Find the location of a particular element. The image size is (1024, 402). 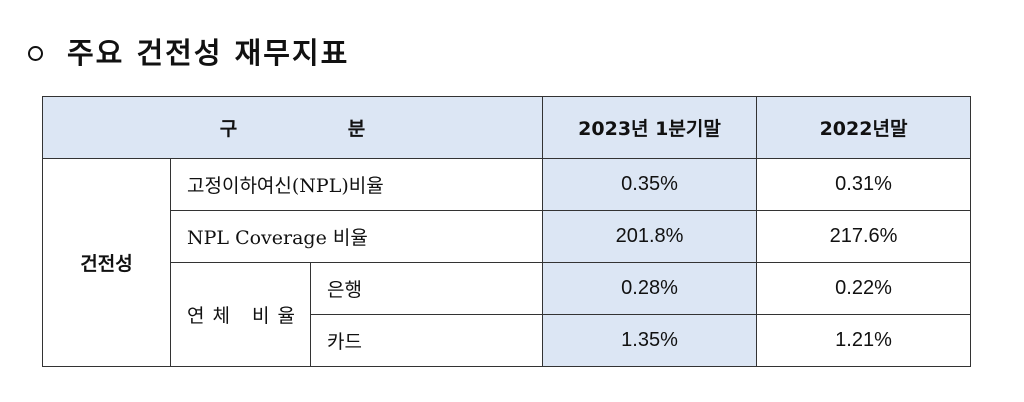

value-2022: 0.22% is located at coordinates (863, 288).